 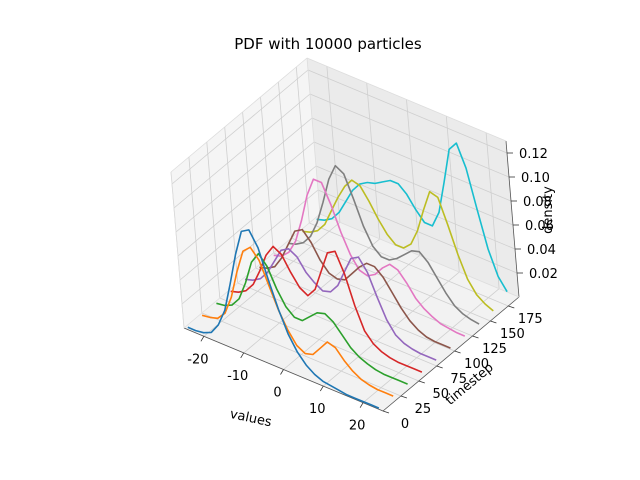 I want to click on y-axis-line, so click(x=451, y=354).